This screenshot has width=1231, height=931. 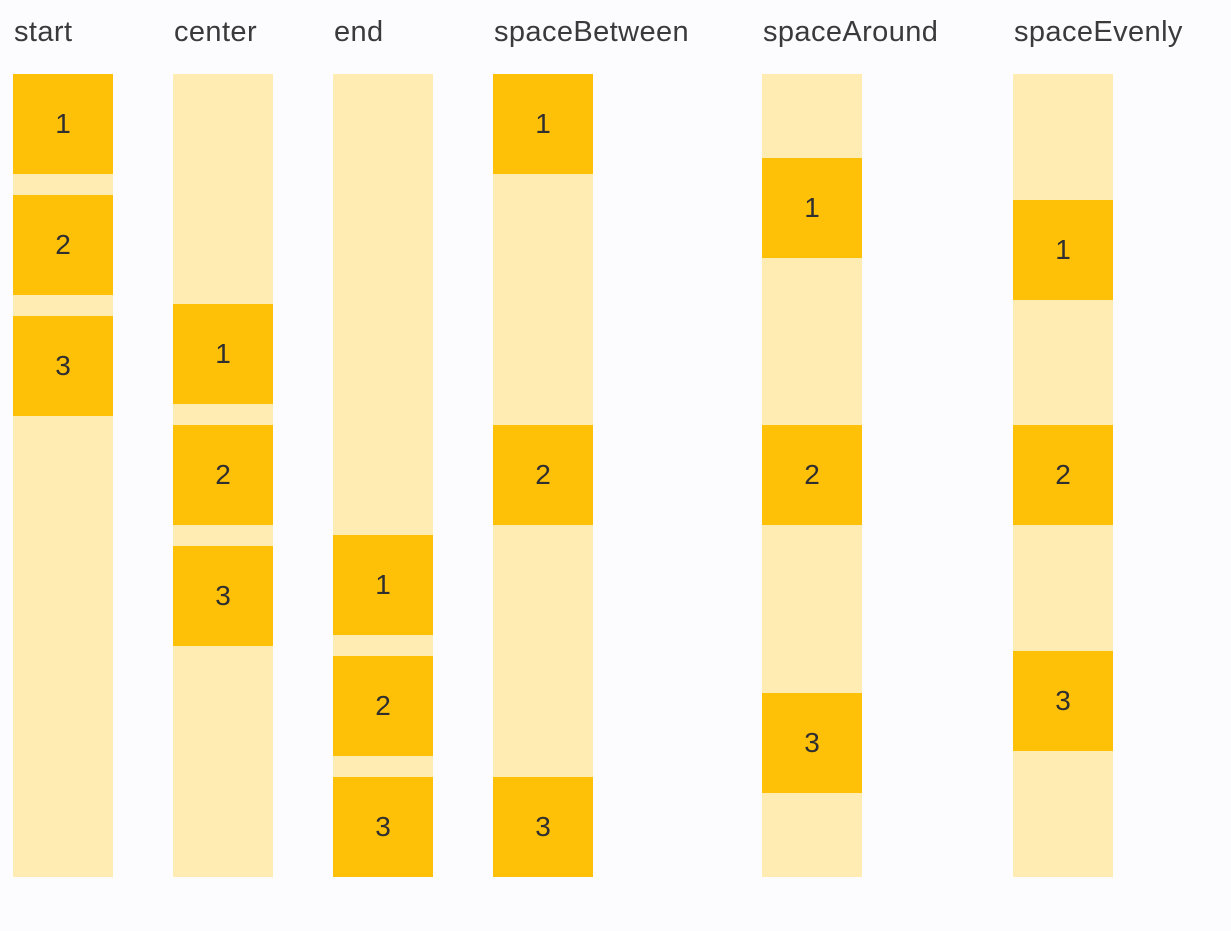 What do you see at coordinates (215, 32) in the screenshot?
I see `column-label: center` at bounding box center [215, 32].